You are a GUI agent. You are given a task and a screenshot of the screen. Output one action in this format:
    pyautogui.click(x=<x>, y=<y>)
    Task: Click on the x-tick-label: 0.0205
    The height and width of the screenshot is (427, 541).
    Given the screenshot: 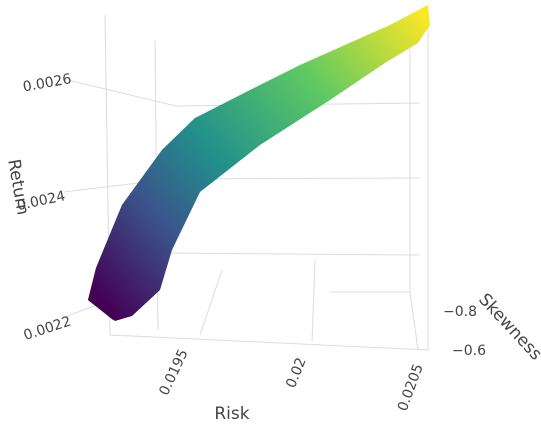 What is the action you would take?
    pyautogui.click(x=411, y=388)
    